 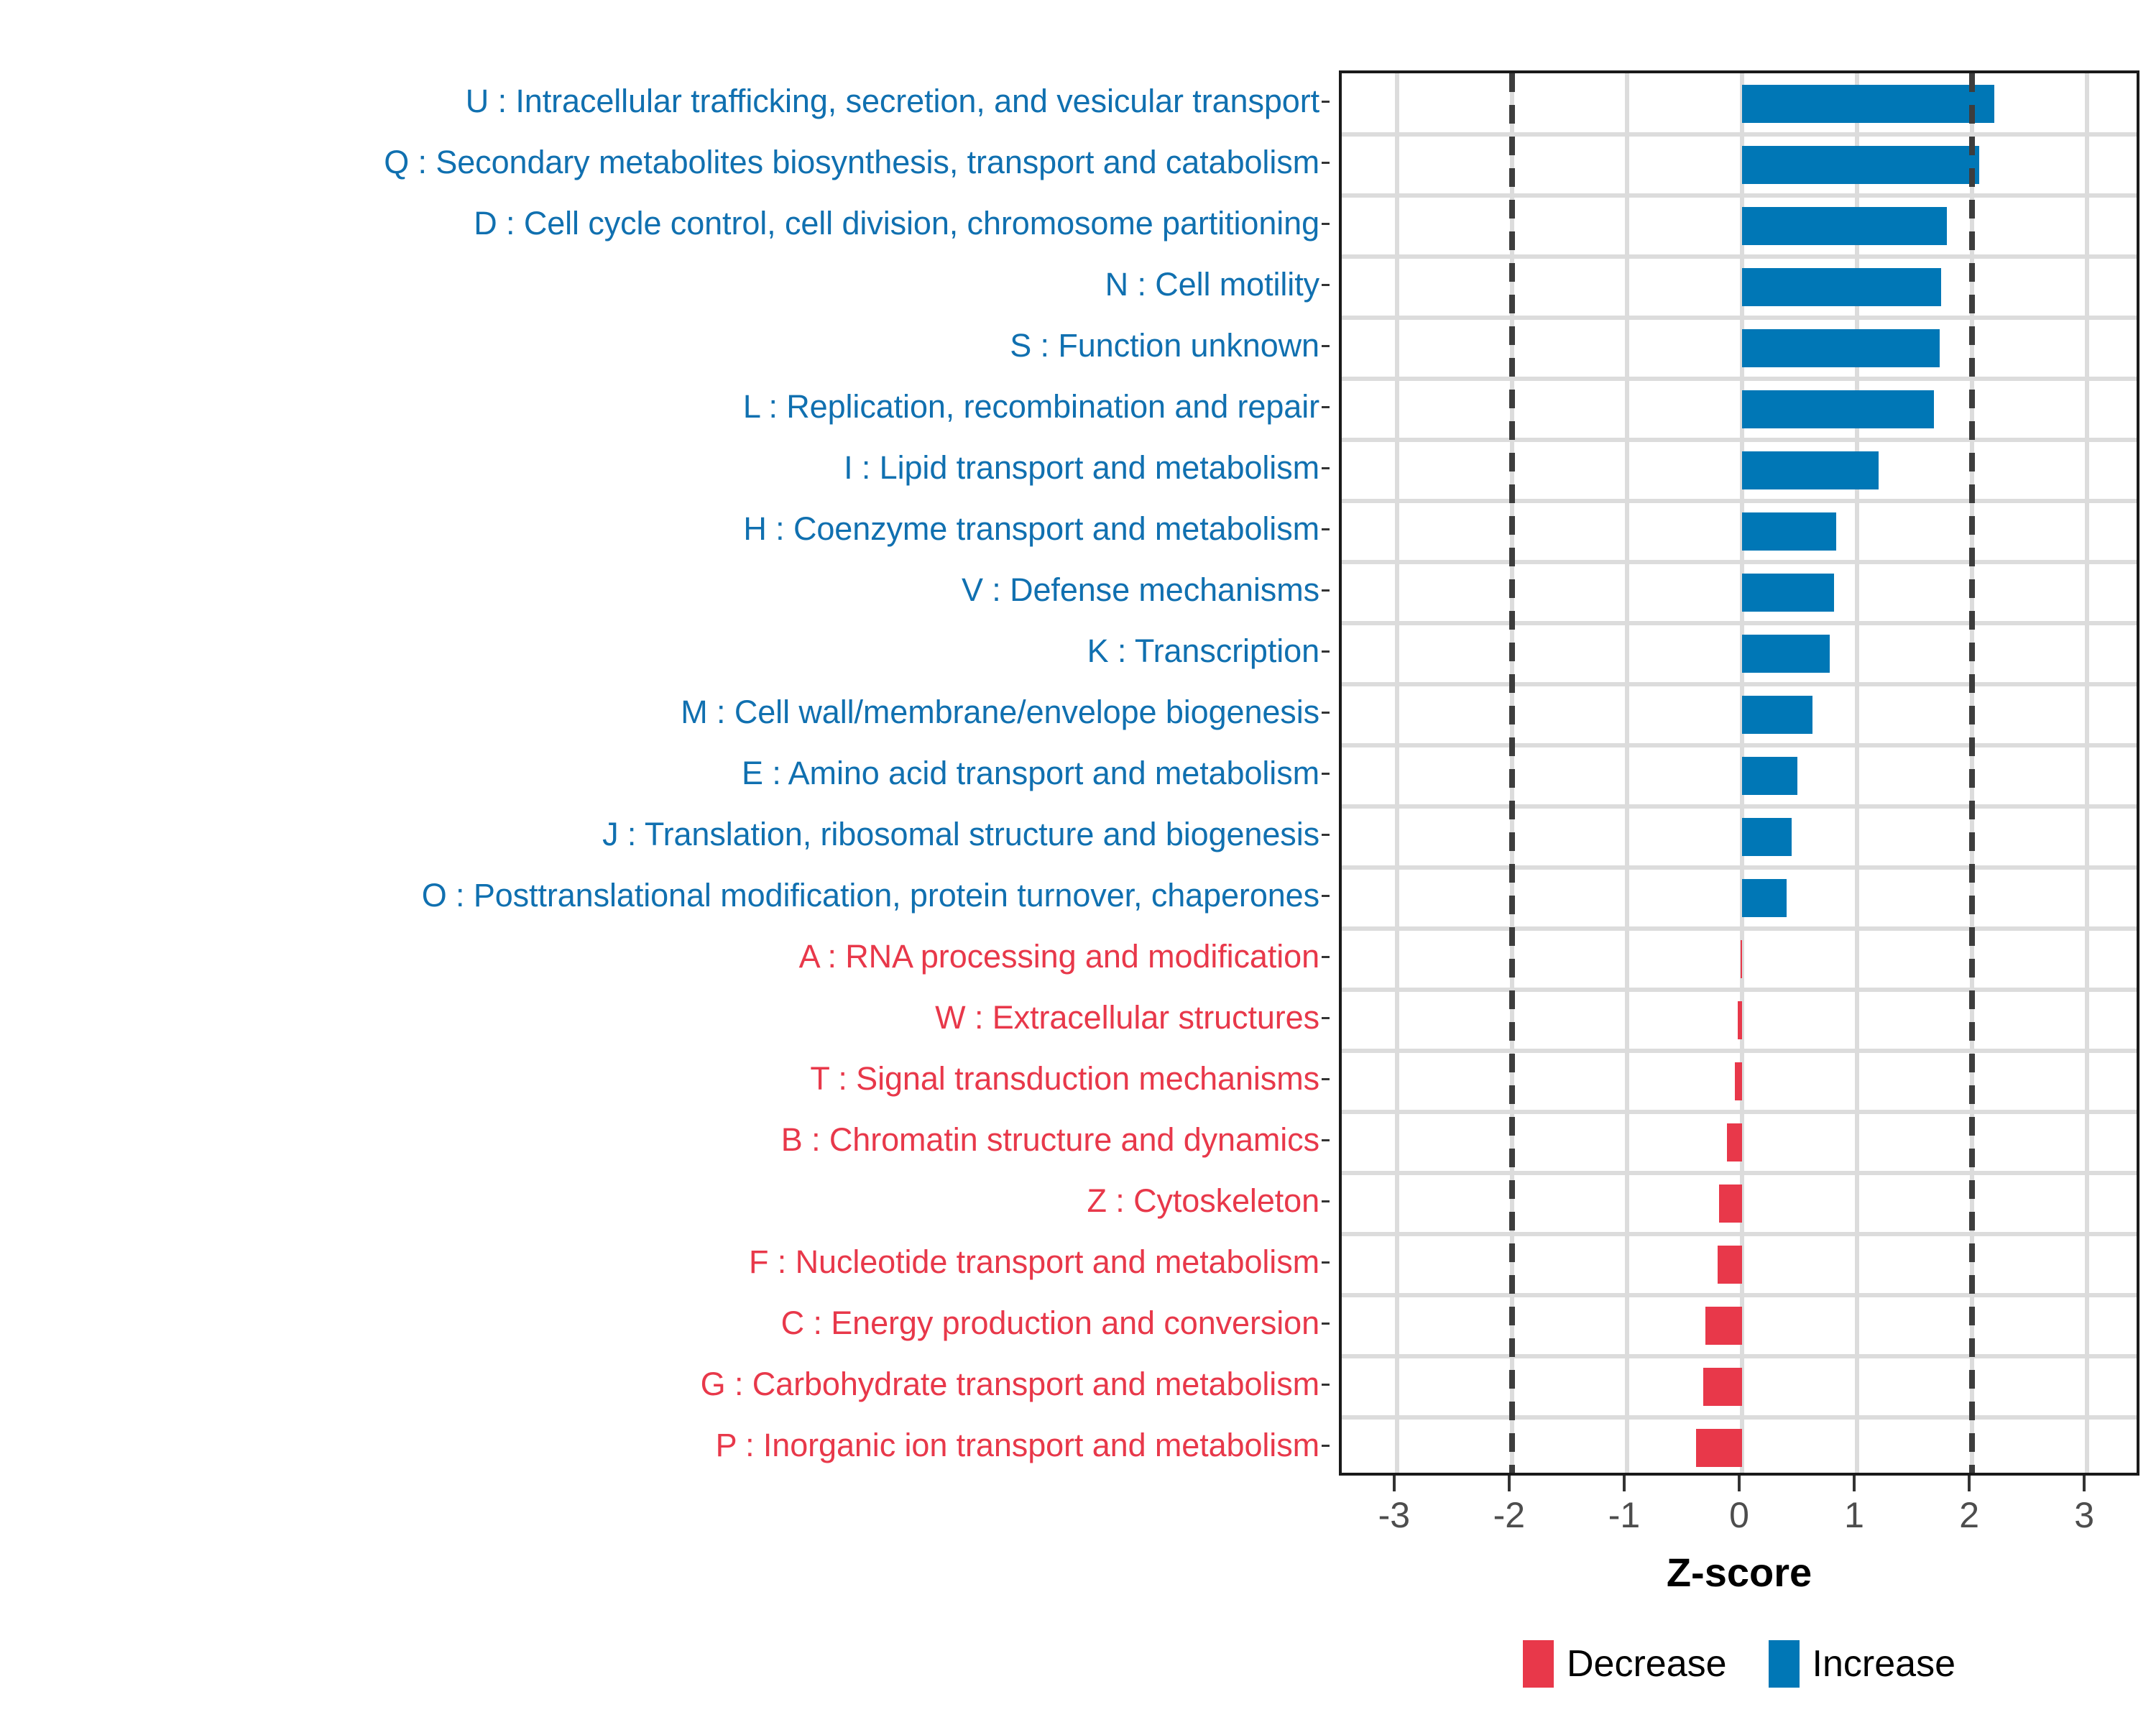 I want to click on category-label: I : Lipid transport and metabolism, so click(x=1081, y=467).